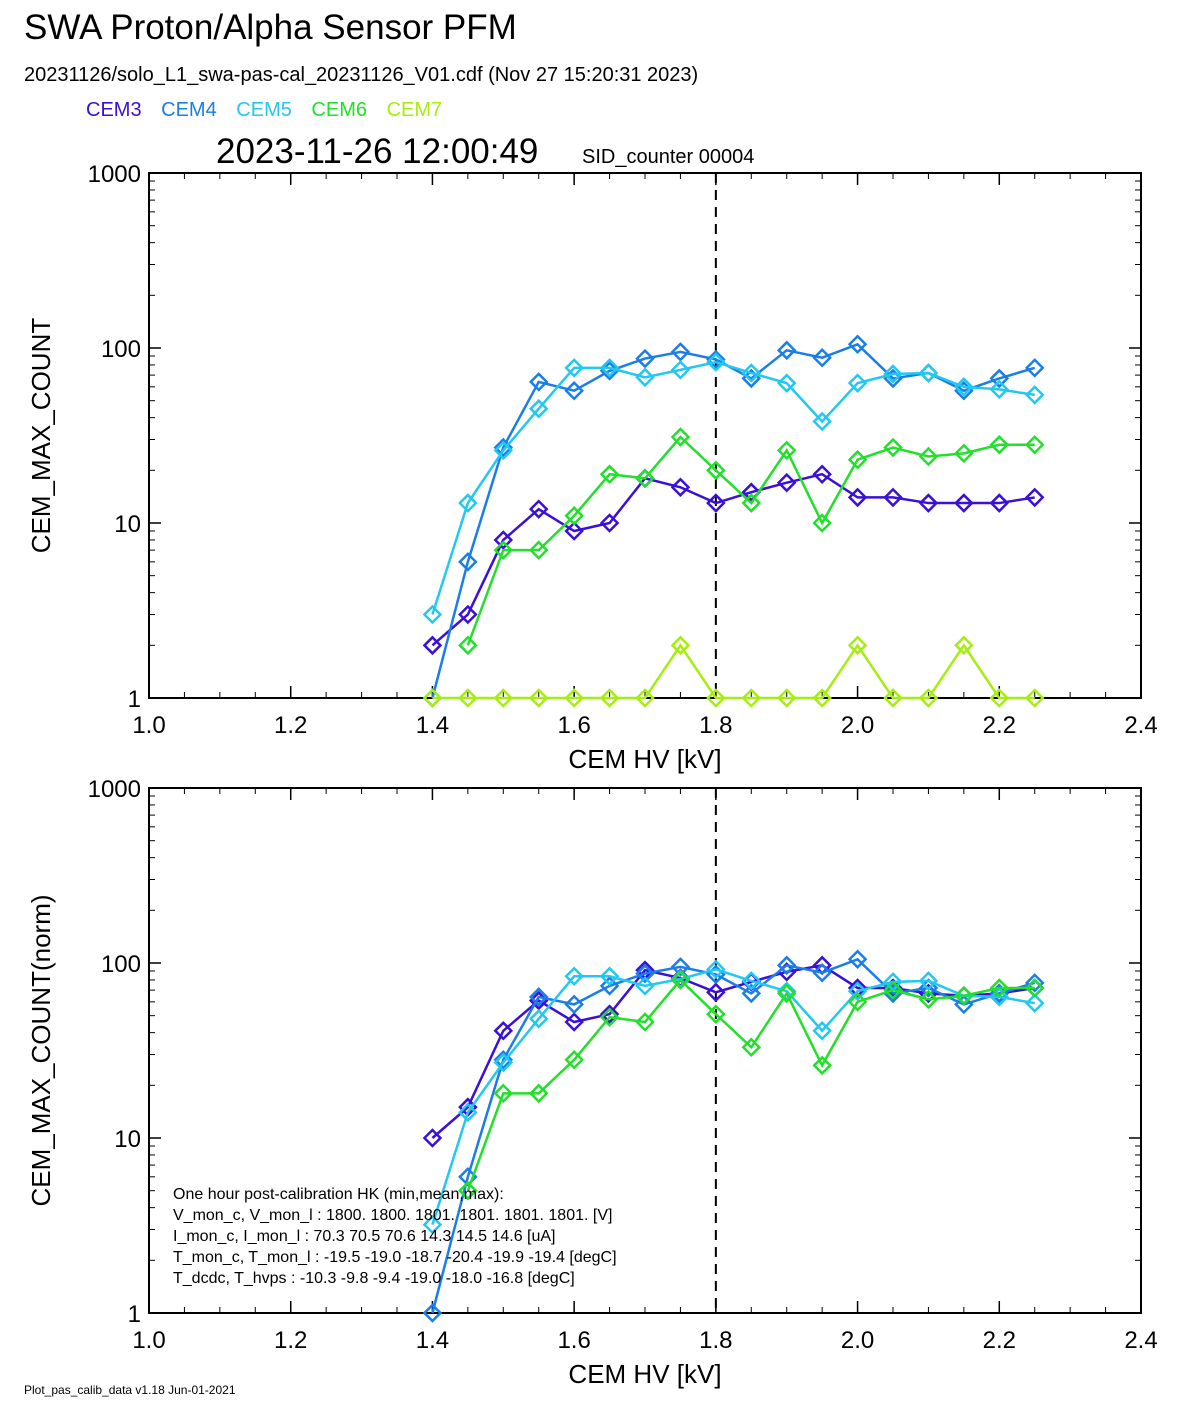  What do you see at coordinates (668, 157) in the screenshot?
I see `sid-counter: SID_counter 00004` at bounding box center [668, 157].